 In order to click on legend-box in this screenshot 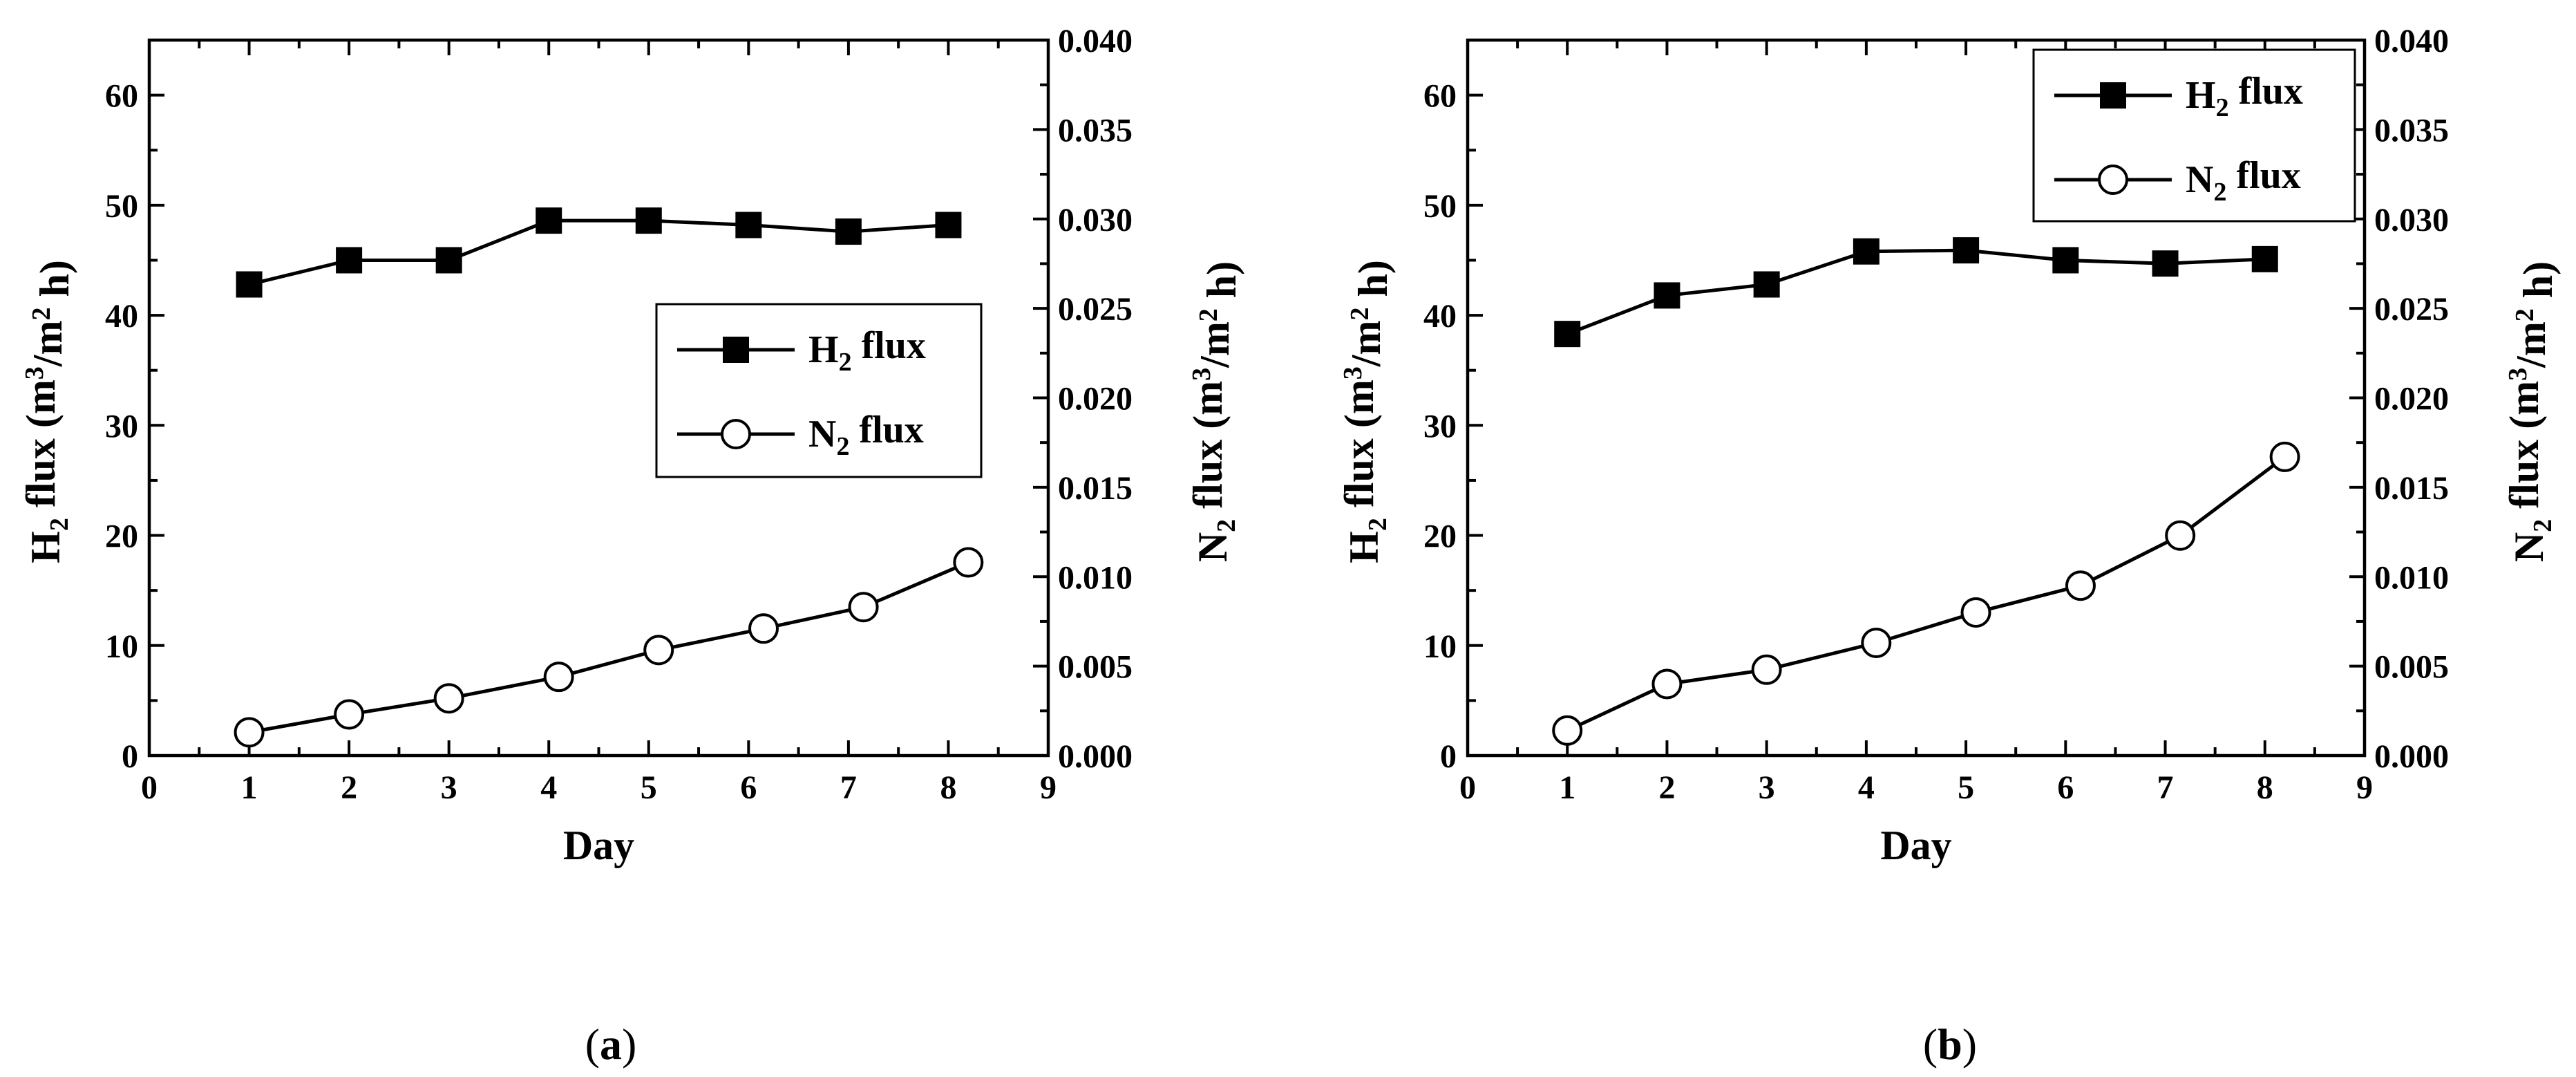, I will do `click(2194, 136)`.